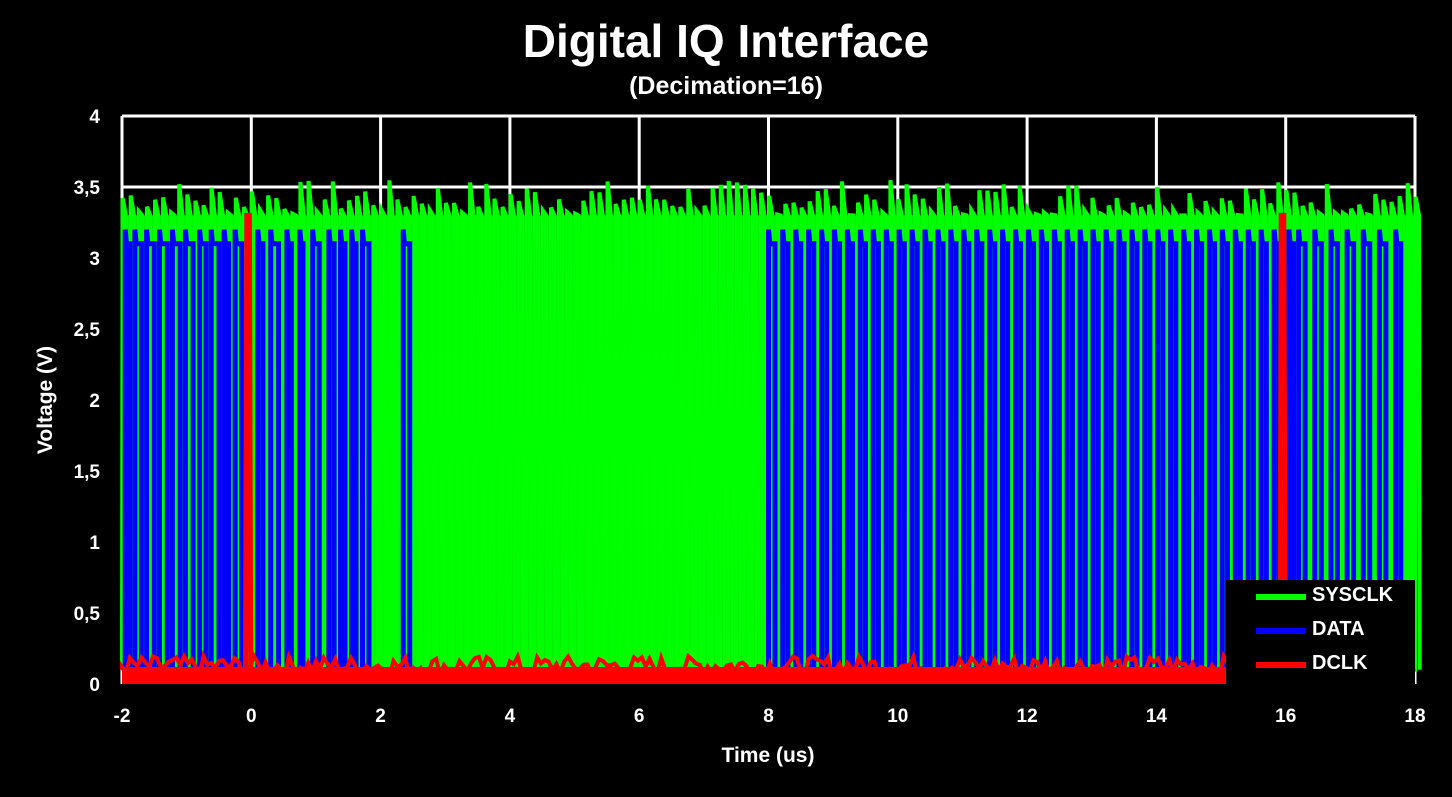 The image size is (1452, 797). Describe the element at coordinates (87, 614) in the screenshot. I see `y-tick-label: 0,5` at that location.